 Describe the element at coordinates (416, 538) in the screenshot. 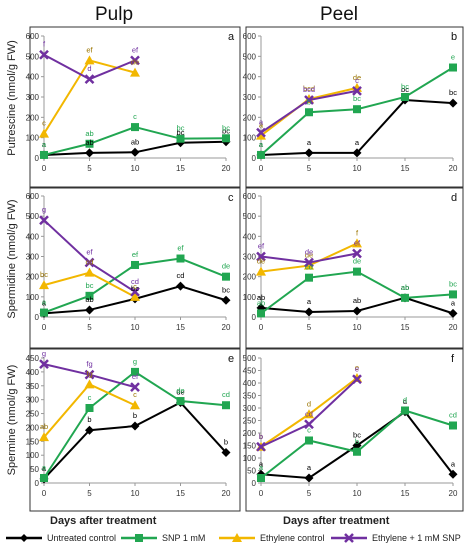

I see `legend-label: Ethylene + 1 mM SNP` at that location.